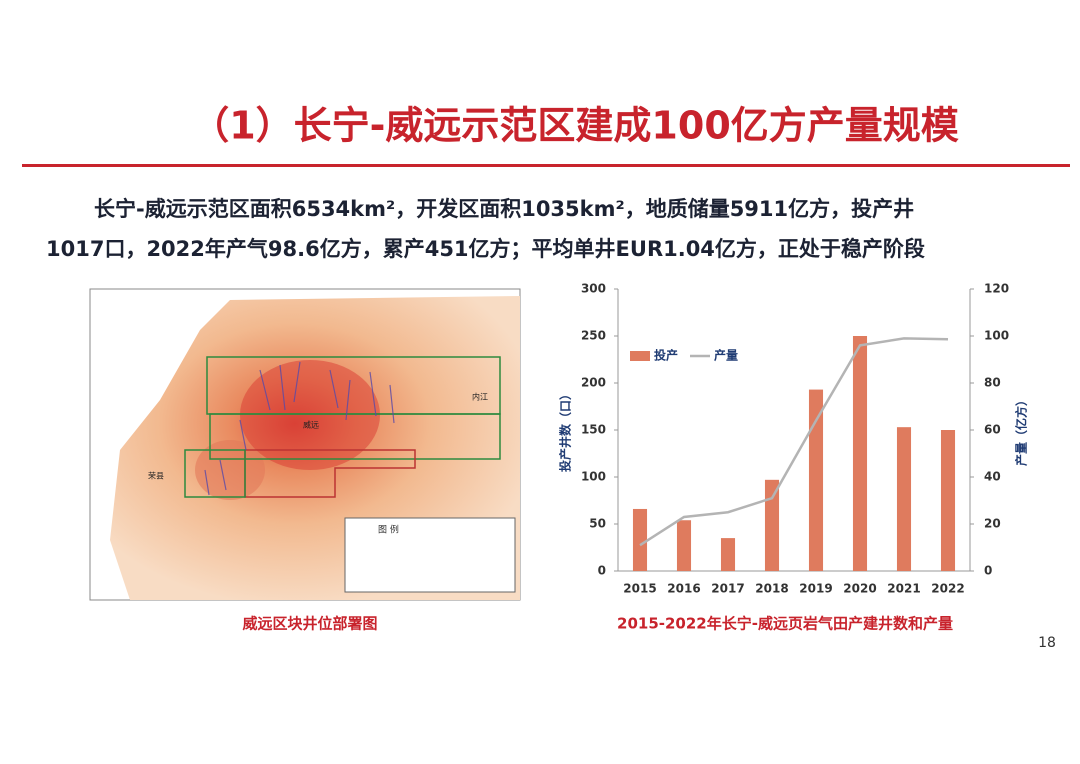 The image size is (1080, 764). What do you see at coordinates (666, 355) in the screenshot?
I see `legend-label: 投产` at bounding box center [666, 355].